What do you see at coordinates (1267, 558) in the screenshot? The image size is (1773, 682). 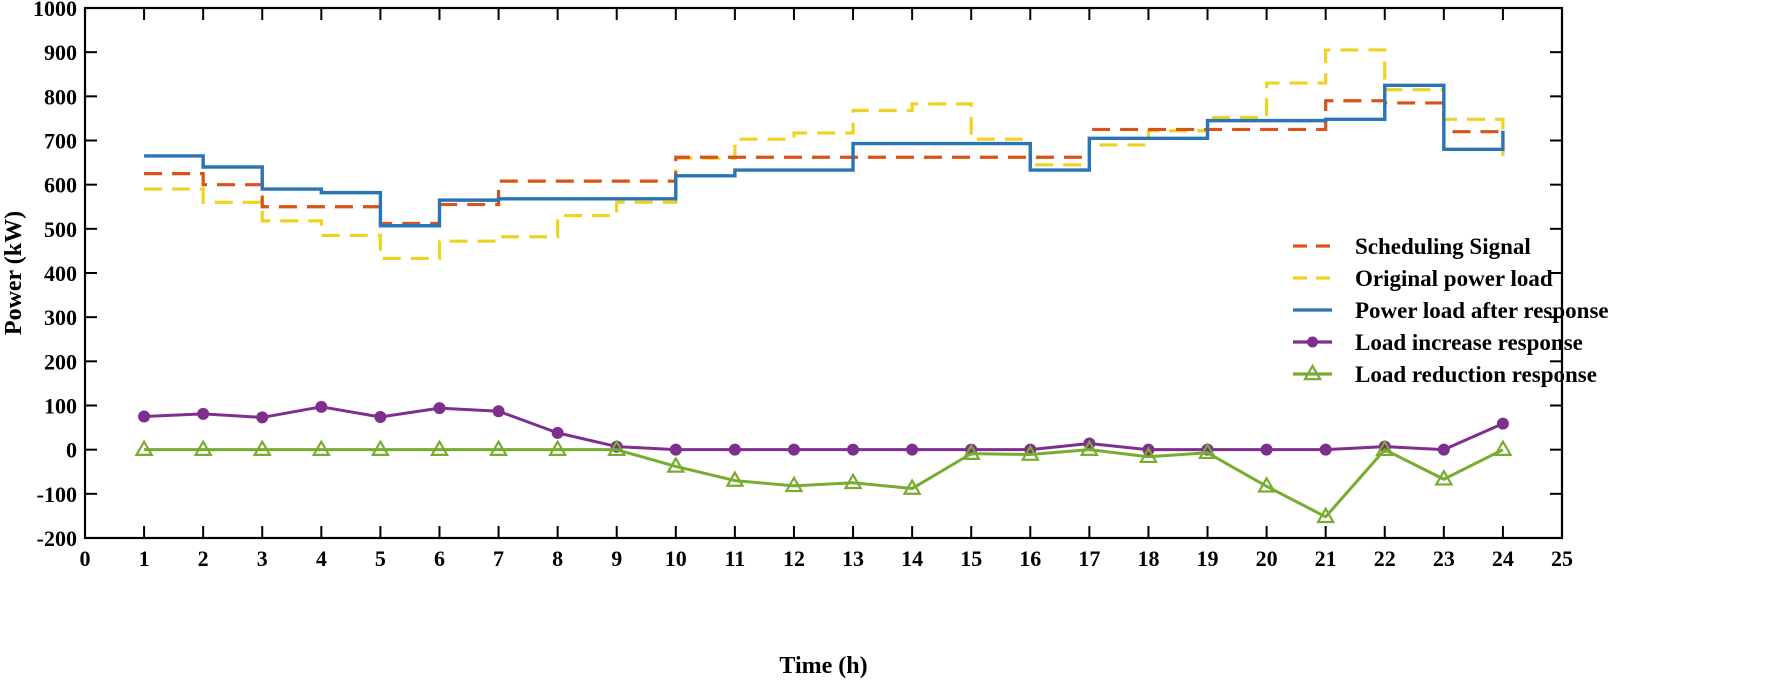 I see `x-tick-label: 20` at bounding box center [1267, 558].